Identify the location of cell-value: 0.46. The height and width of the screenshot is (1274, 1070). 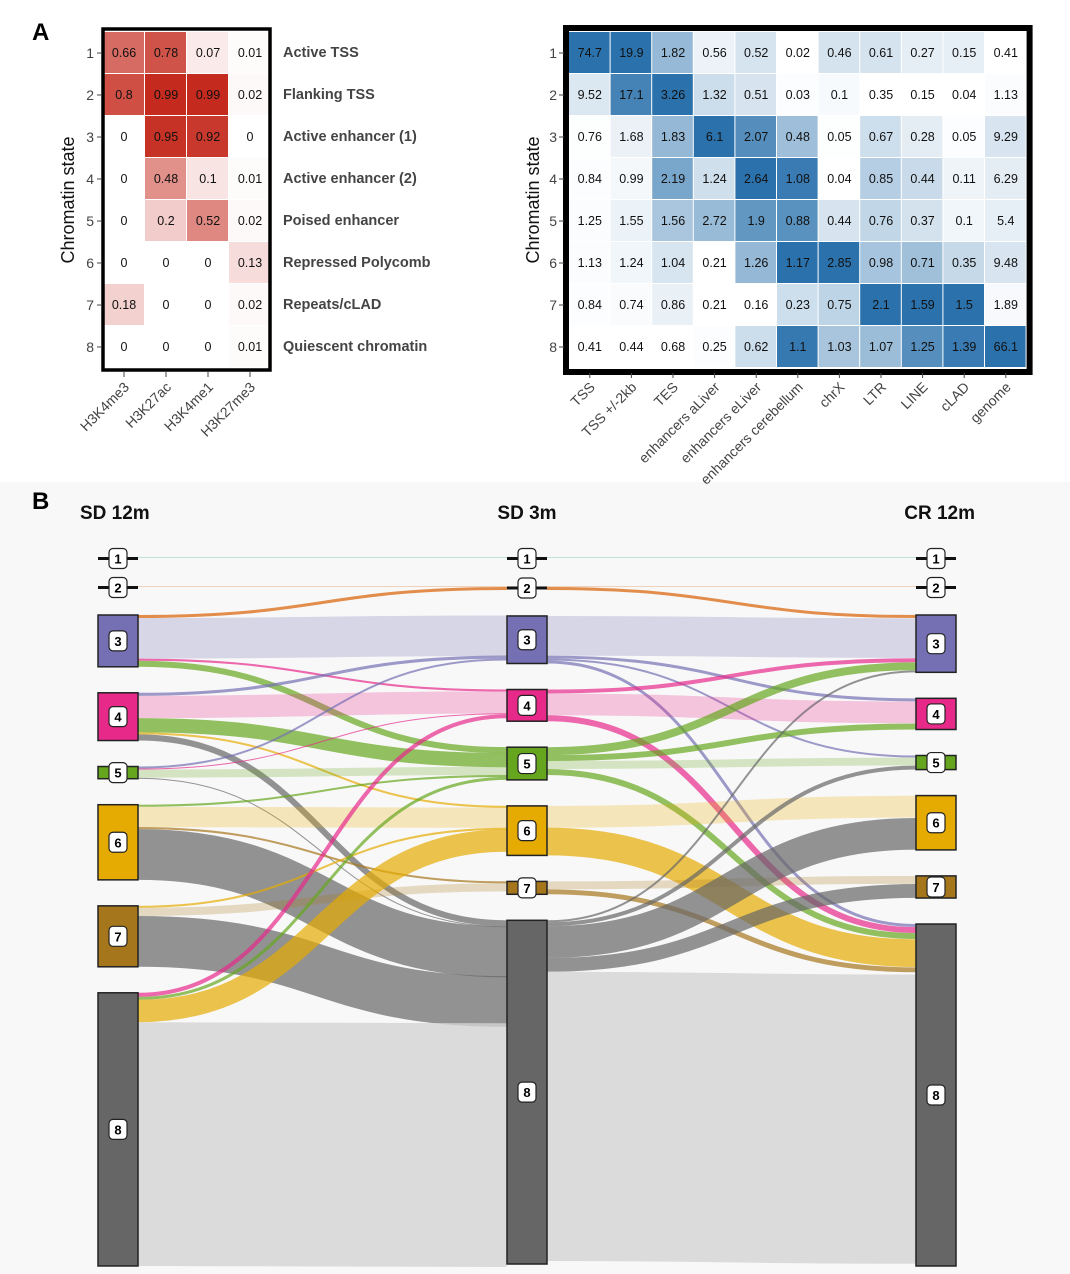
(839, 53).